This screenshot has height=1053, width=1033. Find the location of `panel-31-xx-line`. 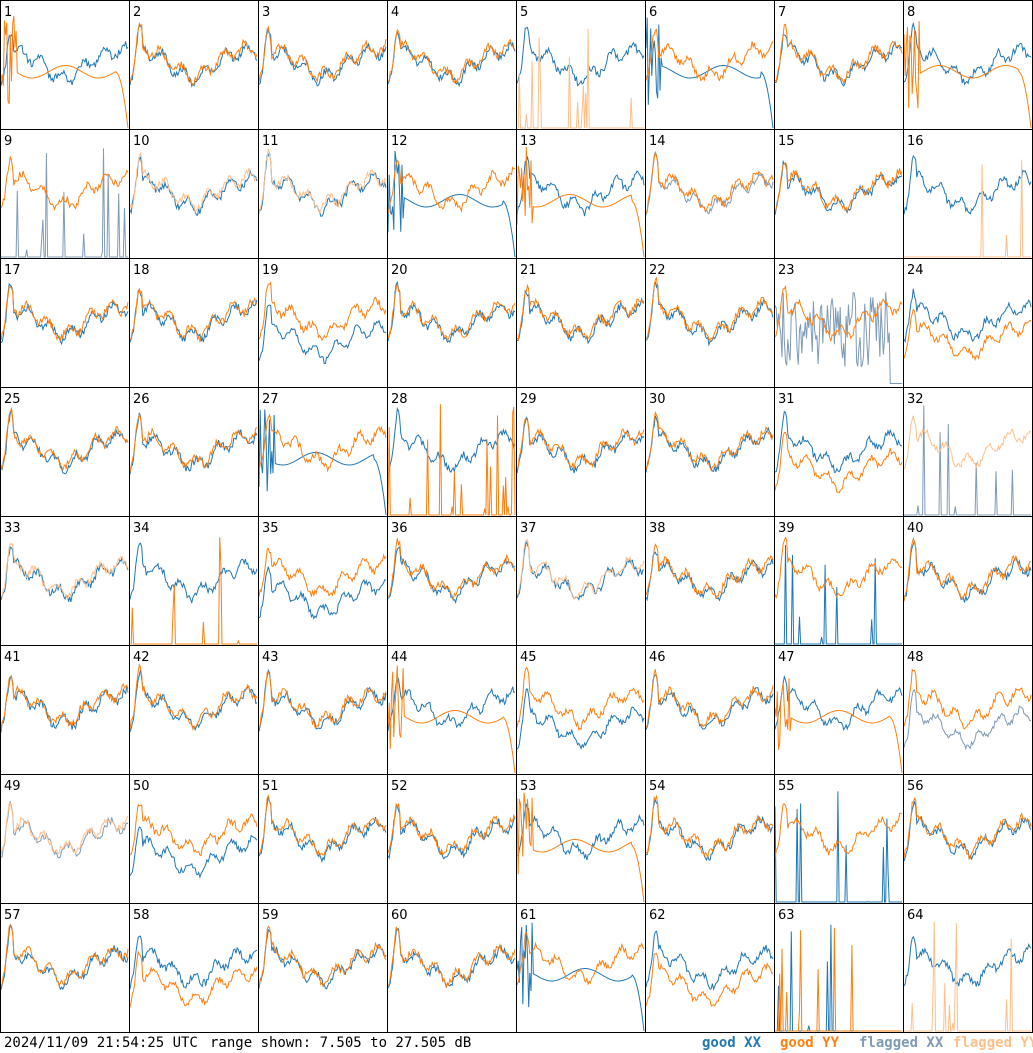

panel-31-xx-line is located at coordinates (838, 441).